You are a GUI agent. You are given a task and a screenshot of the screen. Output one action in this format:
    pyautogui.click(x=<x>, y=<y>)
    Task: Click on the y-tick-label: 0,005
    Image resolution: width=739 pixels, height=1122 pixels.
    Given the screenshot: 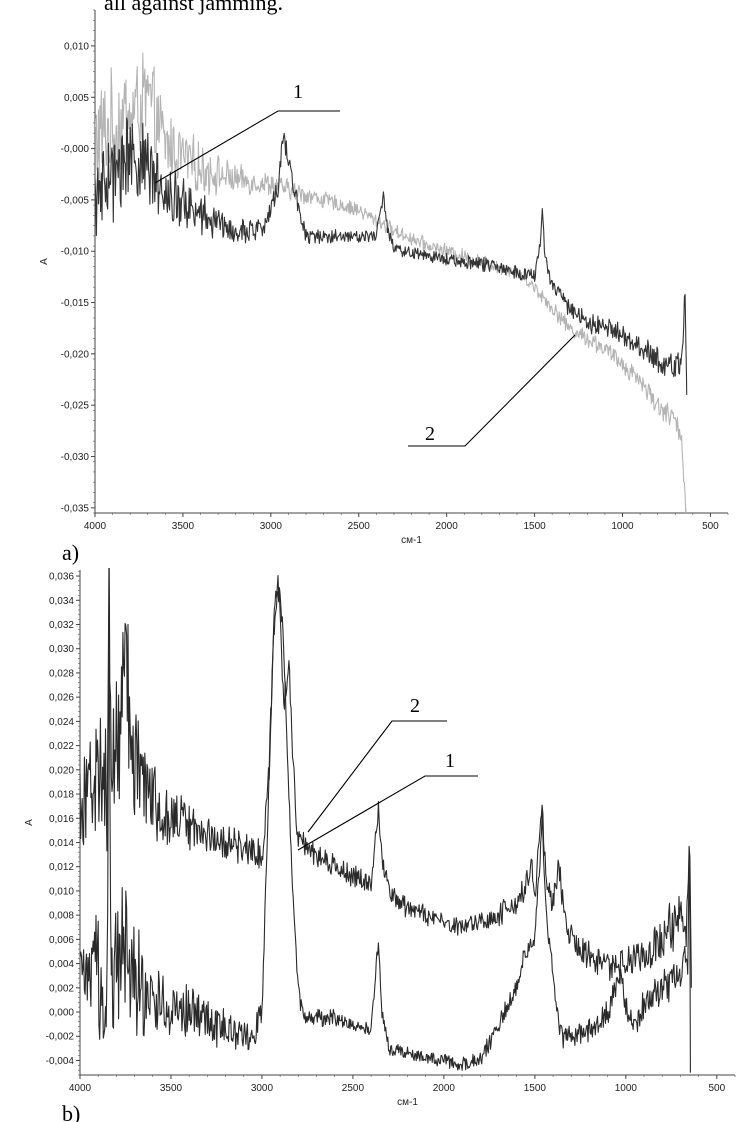 What is the action you would take?
    pyautogui.click(x=76, y=98)
    